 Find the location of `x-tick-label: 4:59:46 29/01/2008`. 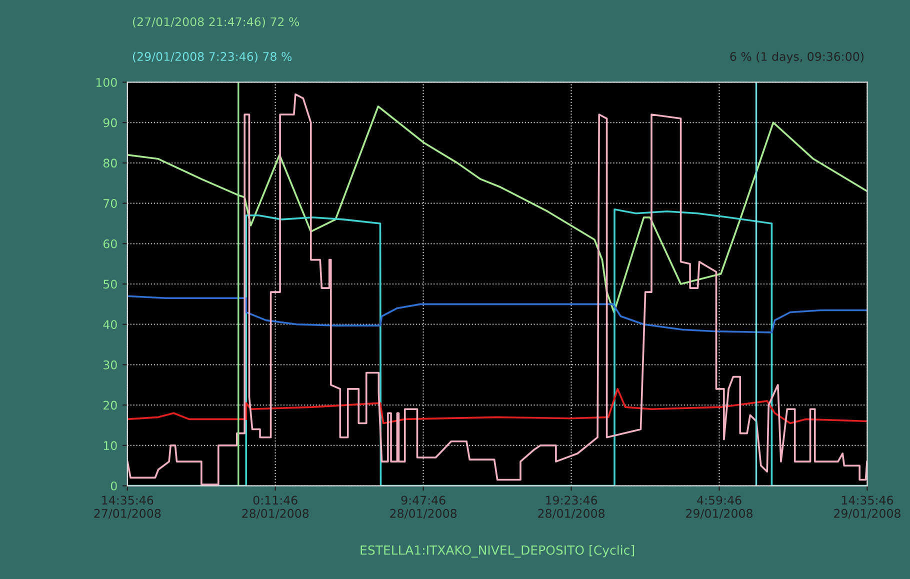

x-tick-label: 4:59:46 29/01/2008 is located at coordinates (719, 507).